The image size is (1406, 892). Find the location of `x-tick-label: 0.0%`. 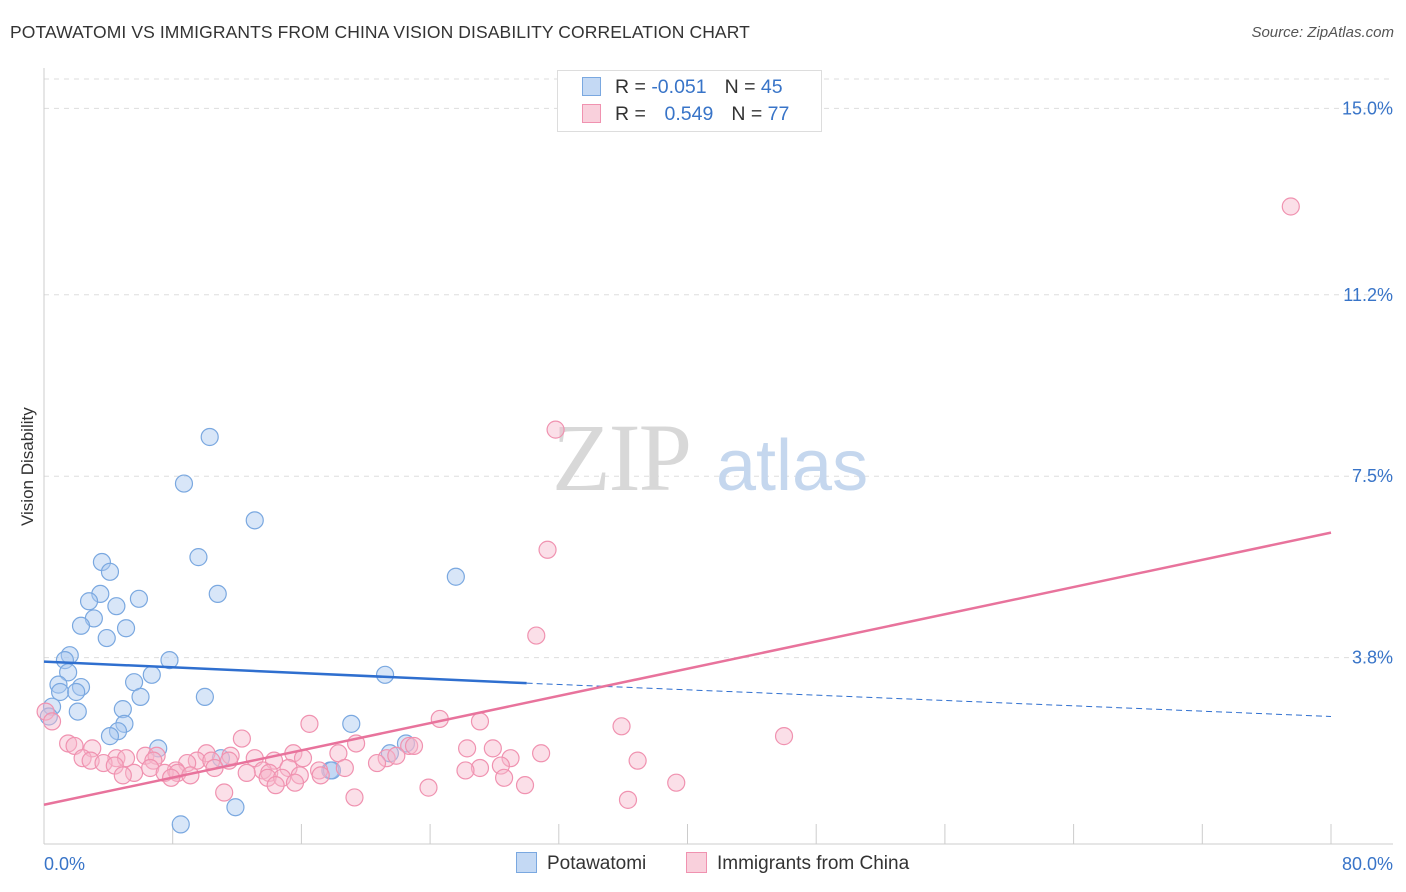

x-tick-label: 0.0% is located at coordinates (64, 864).